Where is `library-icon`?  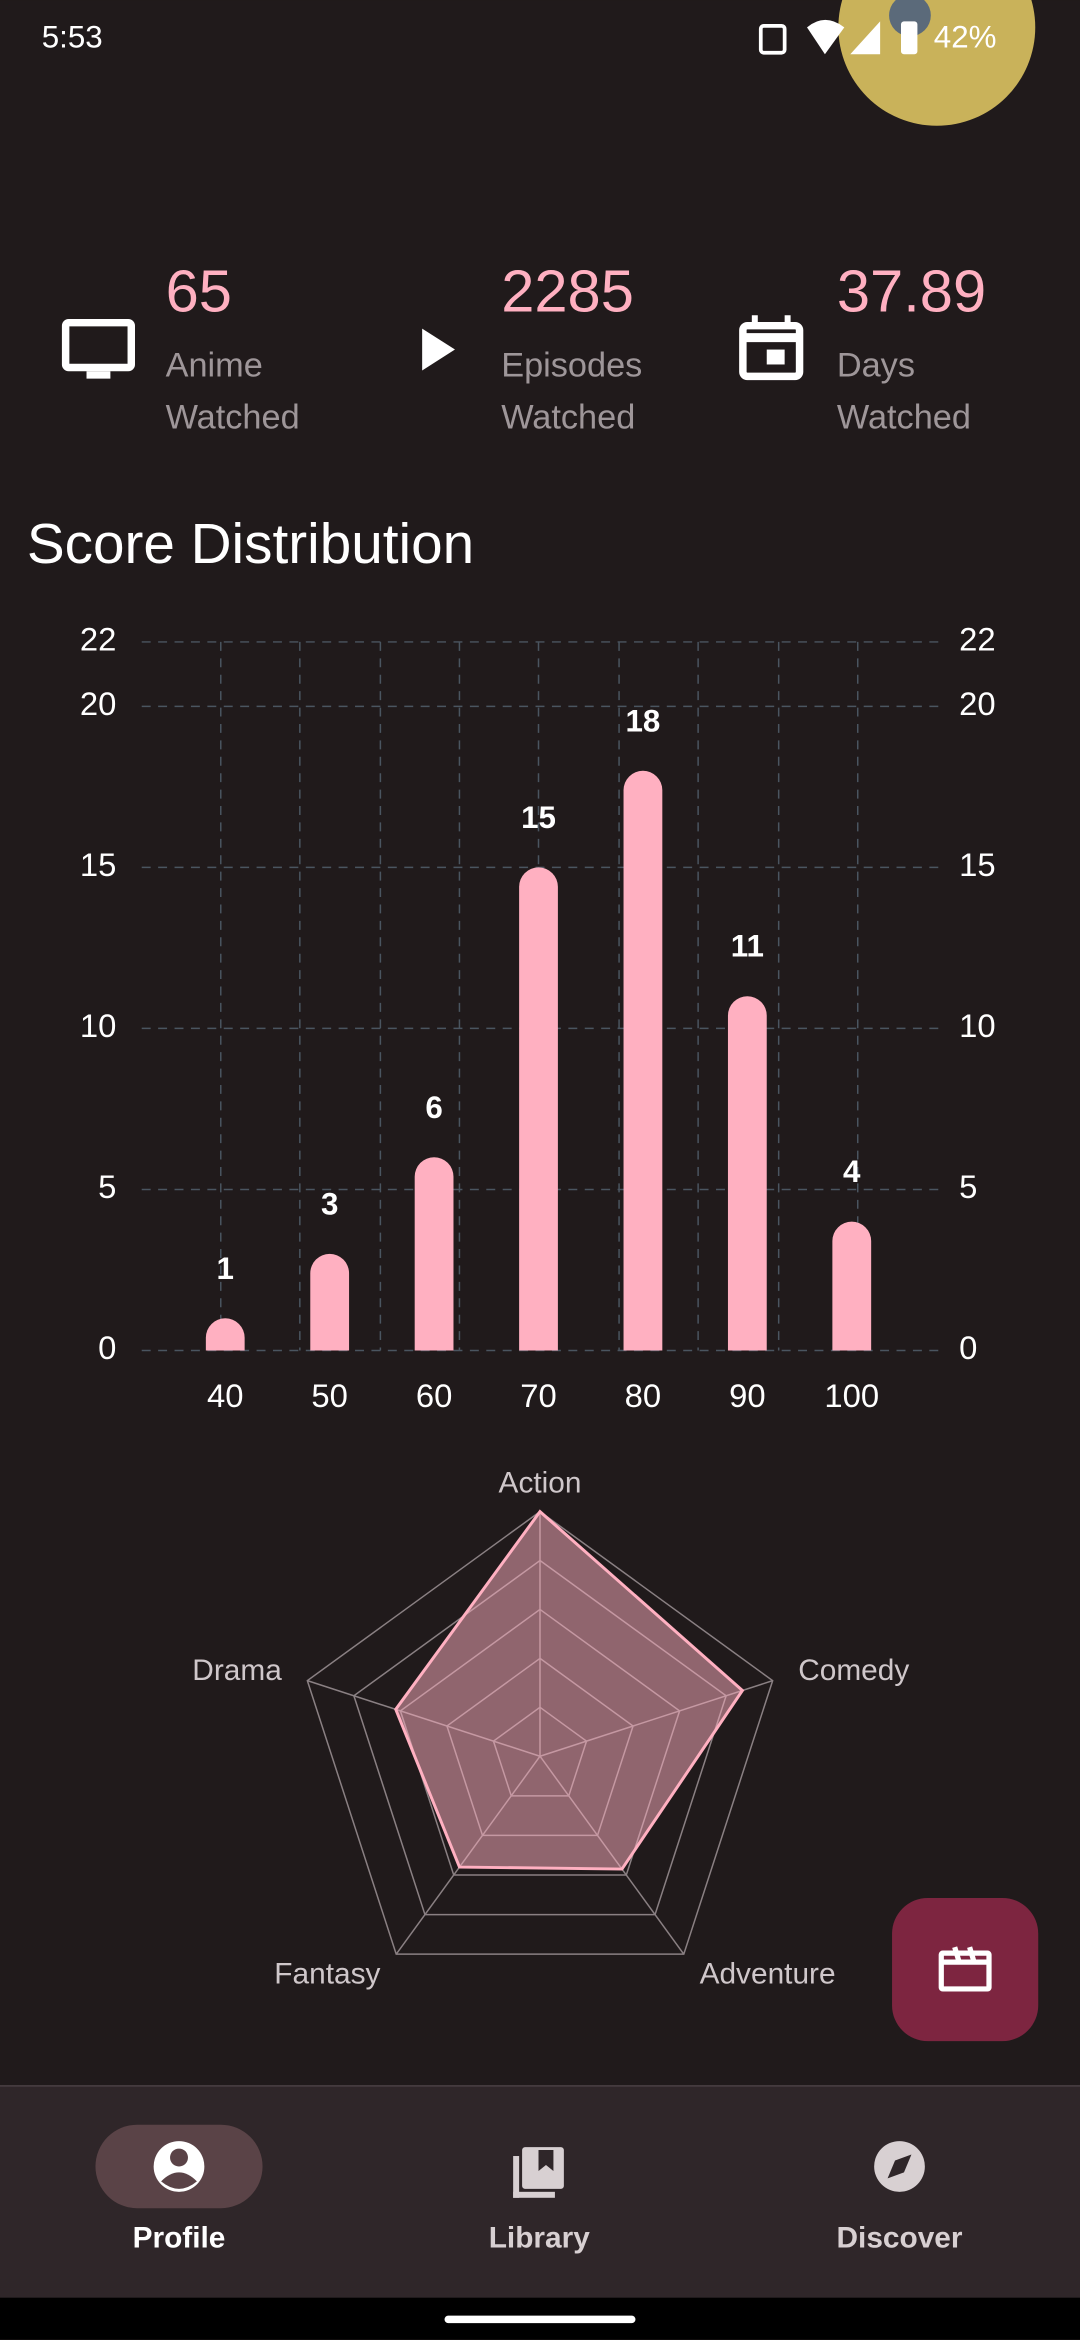 library-icon is located at coordinates (538, 2172).